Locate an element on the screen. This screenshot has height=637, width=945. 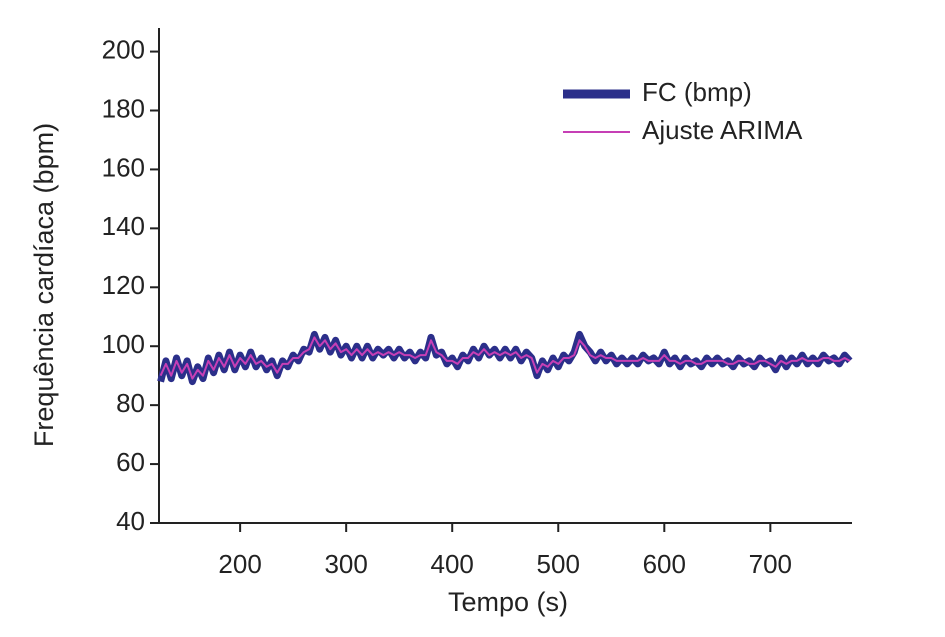
y-tick-label: 180 is located at coordinates (123, 108).